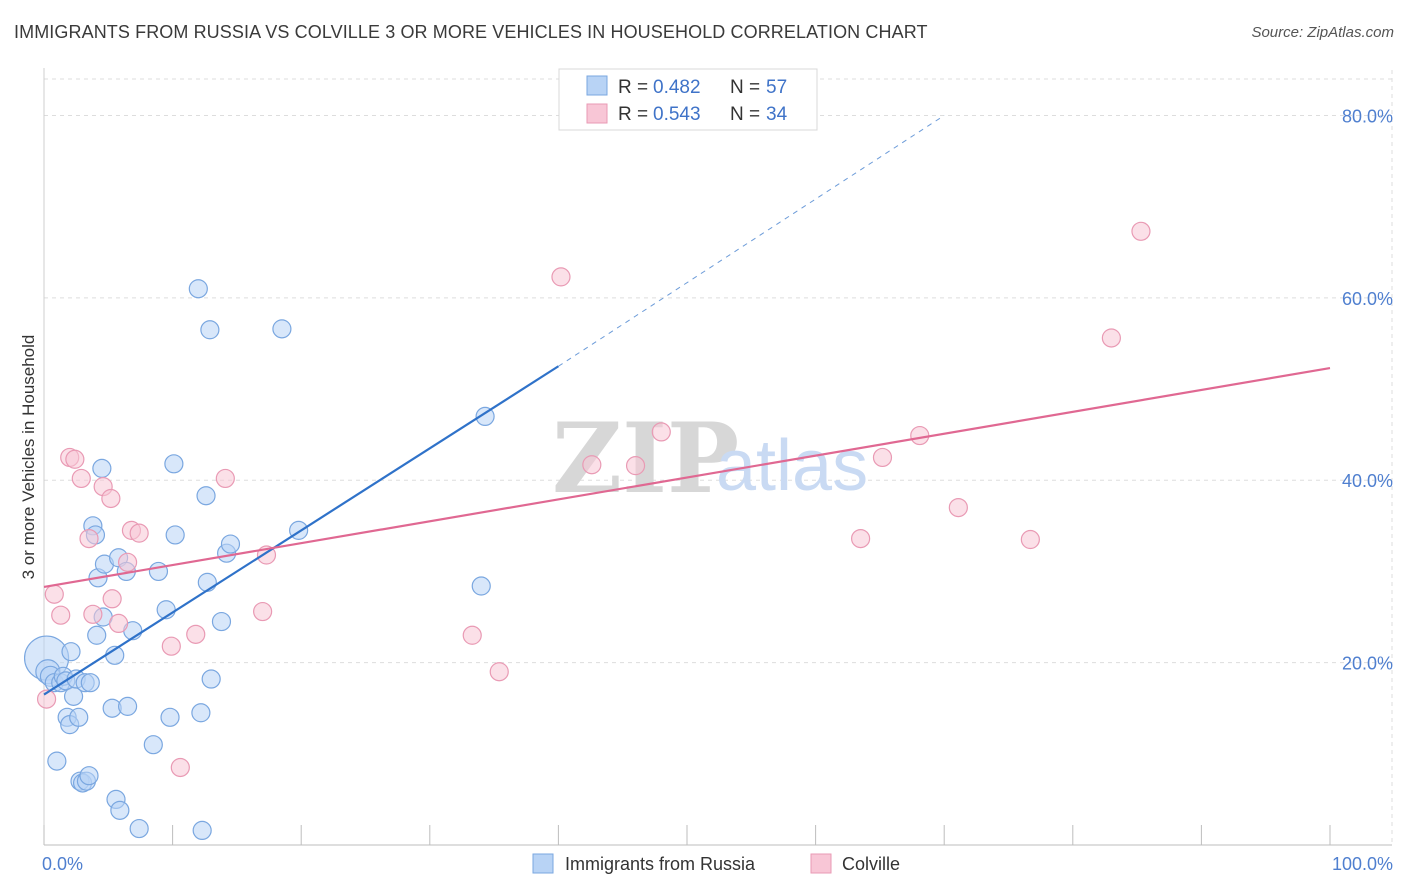 Image resolution: width=1406 pixels, height=892 pixels. Describe the element at coordinates (776, 87) in the screenshot. I see `legend-n-value-russia: 57` at that location.